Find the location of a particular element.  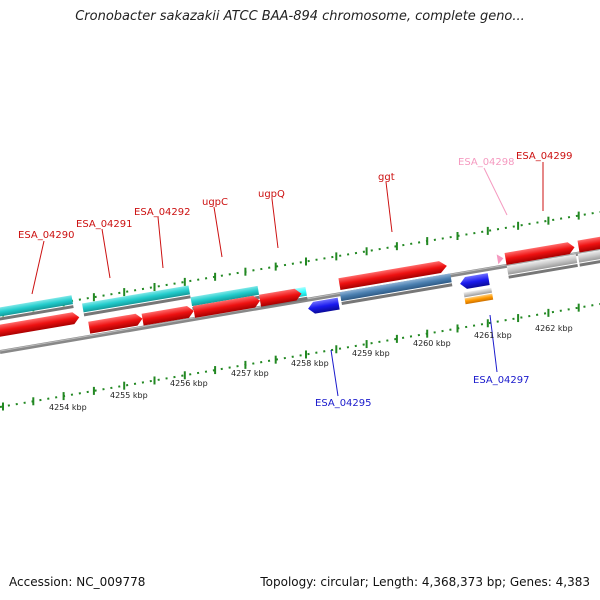

gene-label-esa-04291: ESA_04291 is located at coordinates (104, 224).